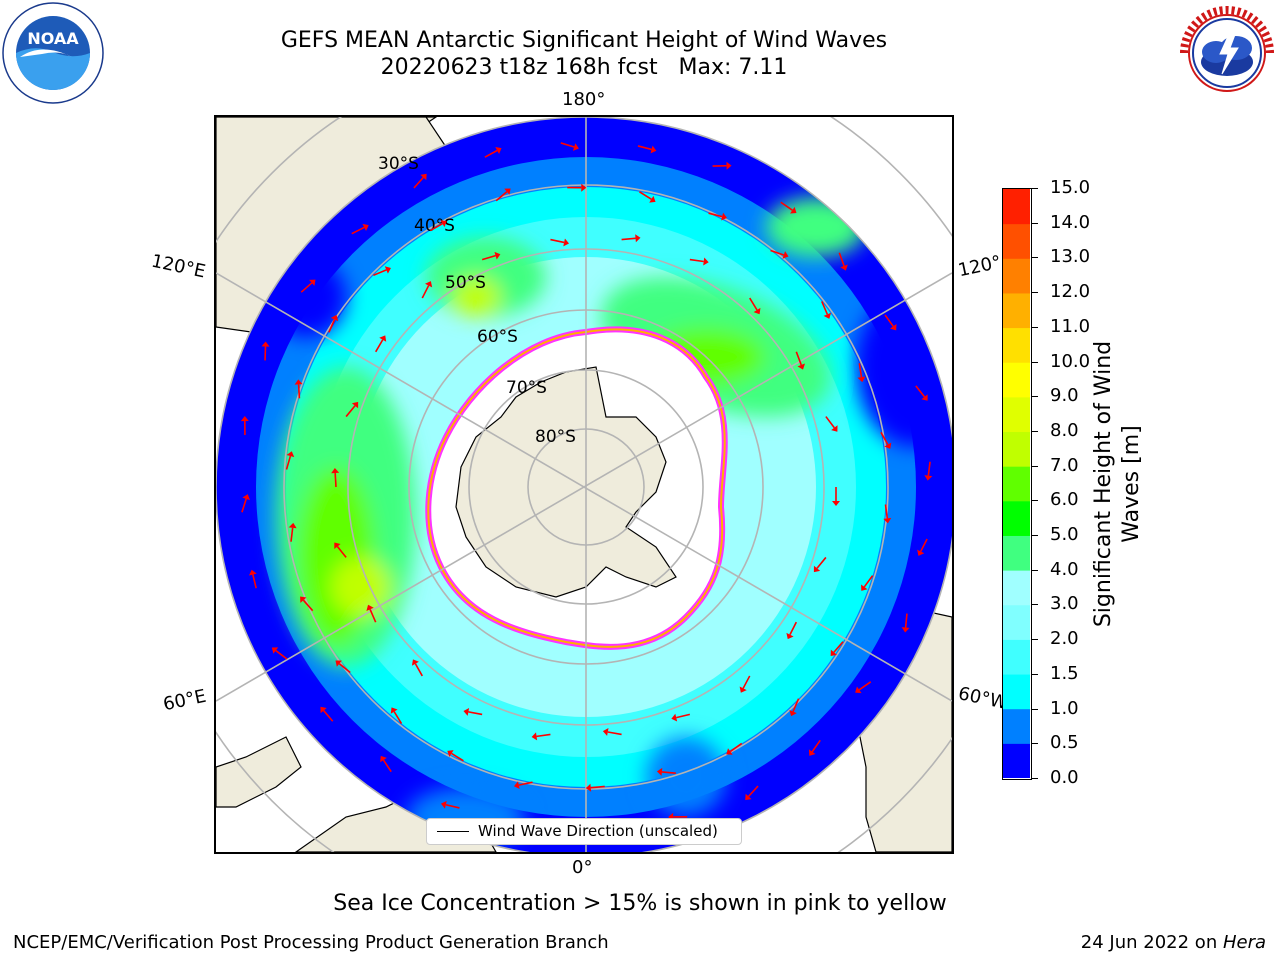 Image resolution: width=1280 pixels, height=960 pixels. I want to click on chart-subtitle: 20220623 t18z 168h fcst Max: 7.11, so click(584, 67).